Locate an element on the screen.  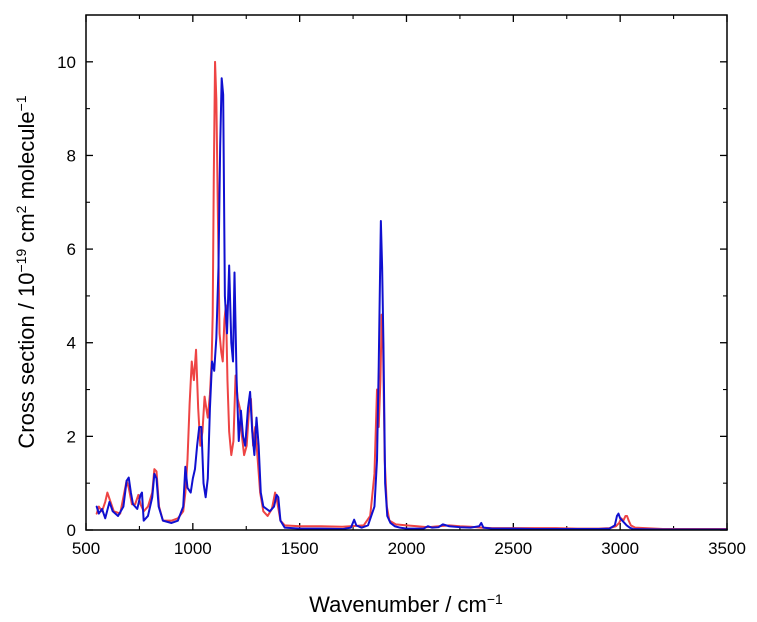
x-tick-label: 1000 is located at coordinates (193, 548).